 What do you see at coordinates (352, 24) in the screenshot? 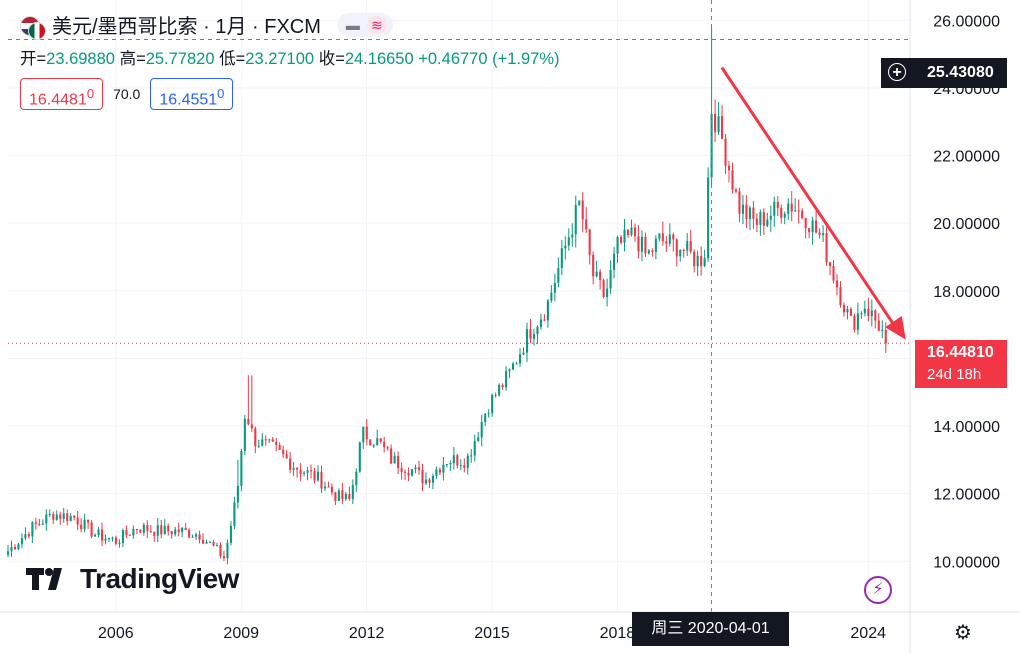
I see `minus-icon: ▬` at bounding box center [352, 24].